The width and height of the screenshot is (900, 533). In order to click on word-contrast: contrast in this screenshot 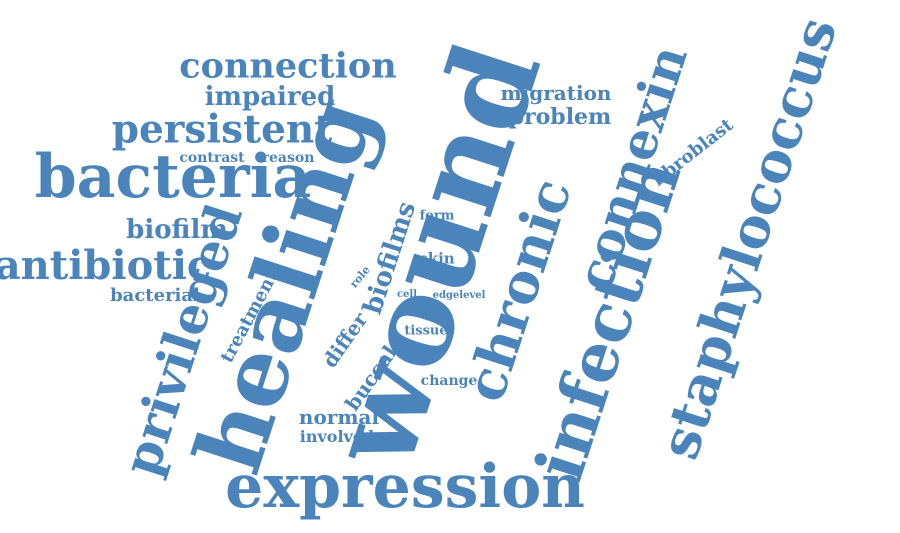, I will do `click(212, 158)`.